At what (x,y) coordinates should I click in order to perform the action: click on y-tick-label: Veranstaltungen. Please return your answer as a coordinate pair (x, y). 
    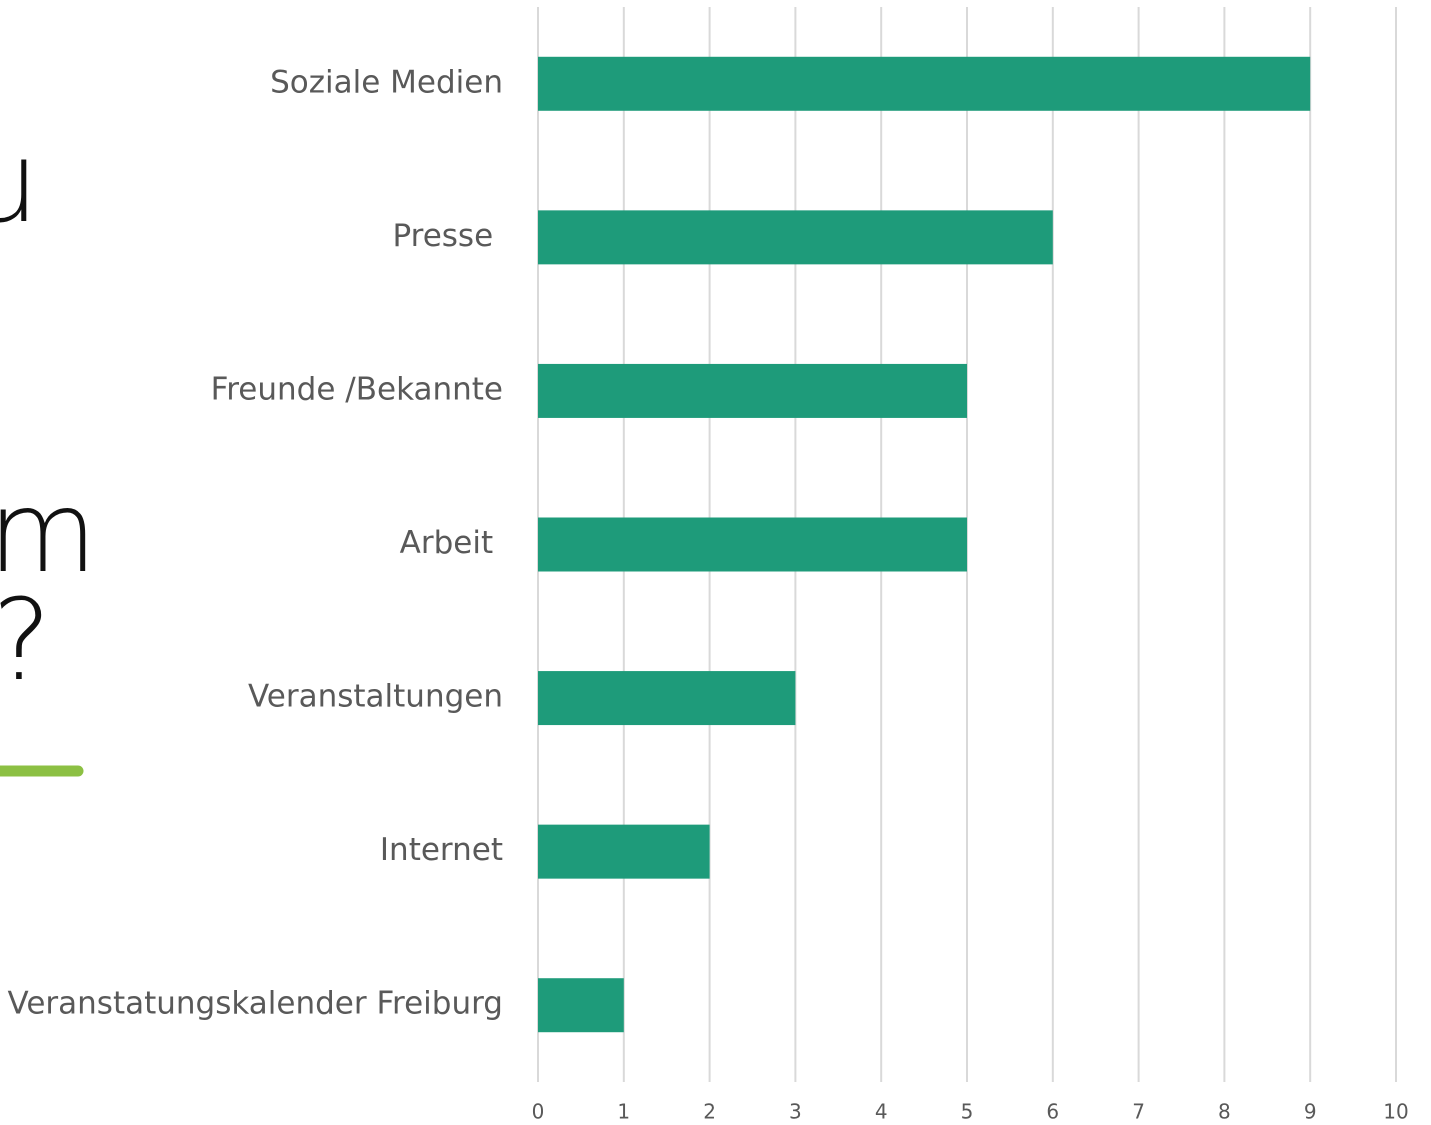
    Looking at the image, I should click on (375, 697).